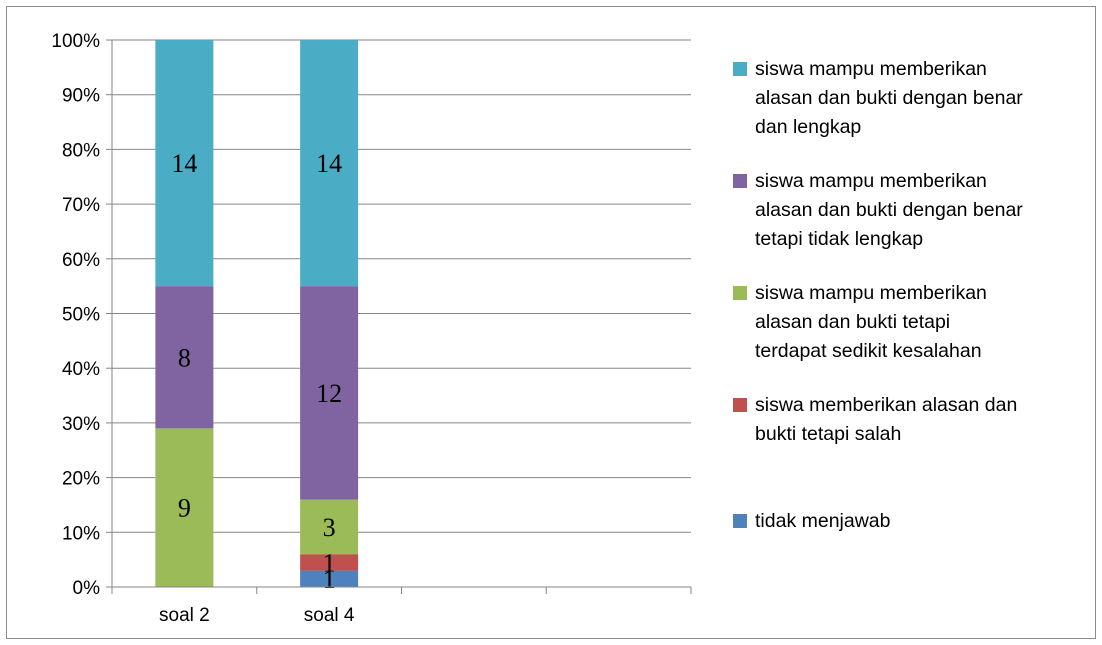  What do you see at coordinates (75, 41) in the screenshot?
I see `y-tick-label: 100%` at bounding box center [75, 41].